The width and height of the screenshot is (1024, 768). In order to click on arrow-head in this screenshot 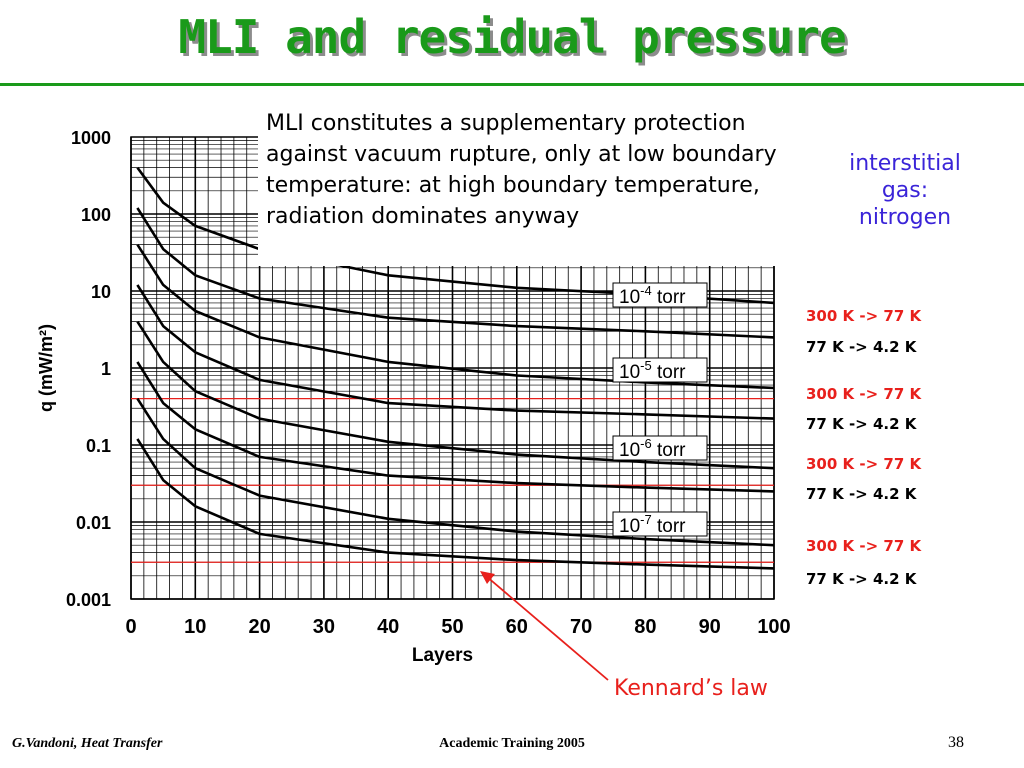, I will do `click(487, 577)`.